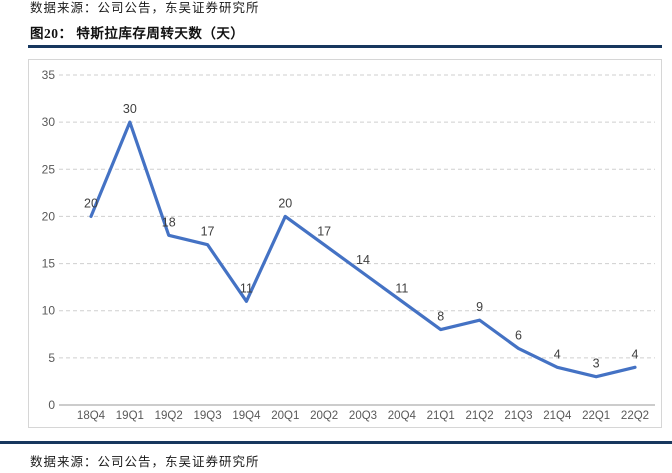 The image size is (672, 473). I want to click on svg-text: 25, so click(49, 169).